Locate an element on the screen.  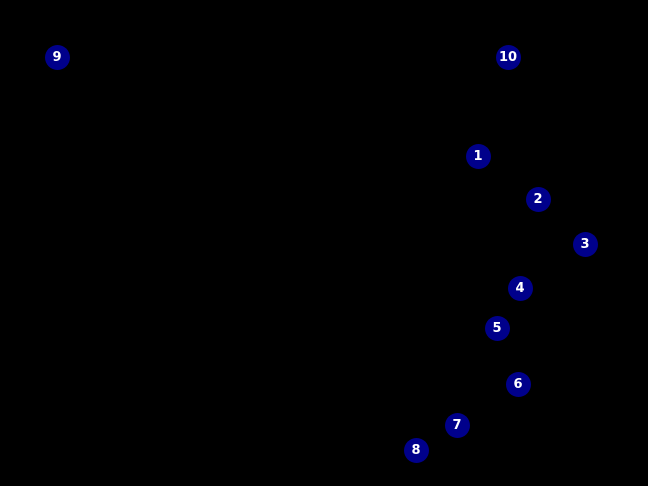
node-label: 8 is located at coordinates (416, 450).